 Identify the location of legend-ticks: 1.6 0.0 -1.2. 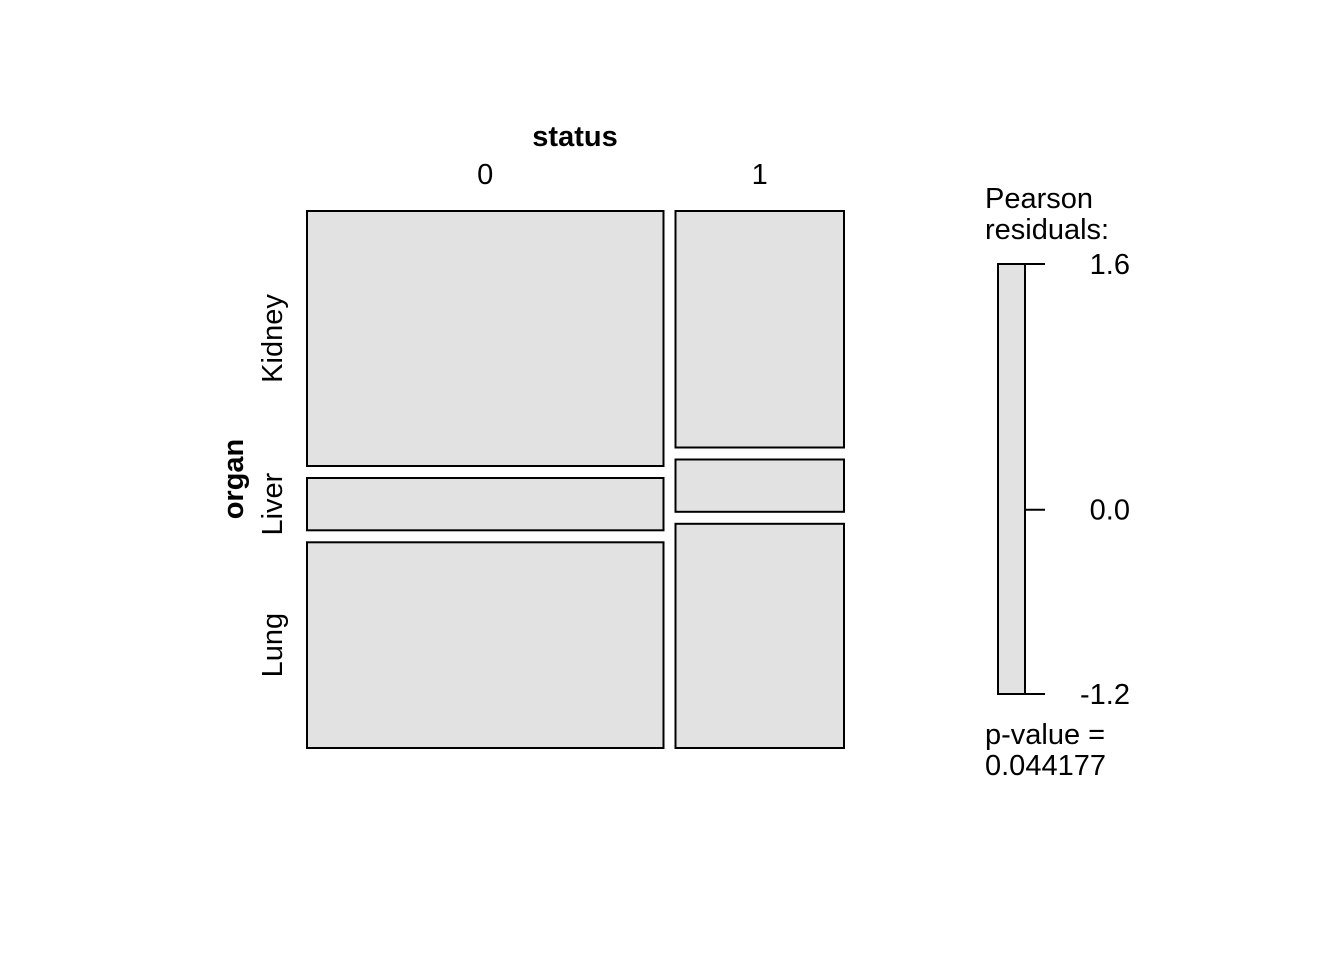
(1077, 480).